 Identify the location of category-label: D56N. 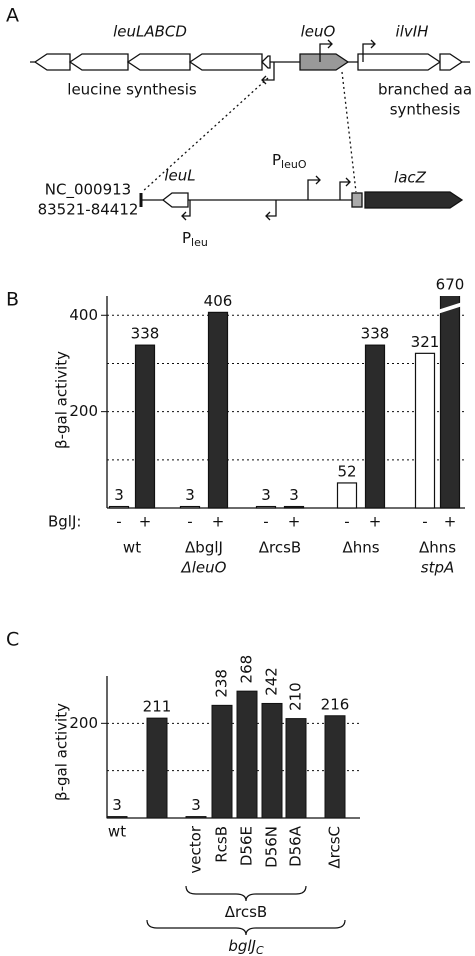
(272, 847).